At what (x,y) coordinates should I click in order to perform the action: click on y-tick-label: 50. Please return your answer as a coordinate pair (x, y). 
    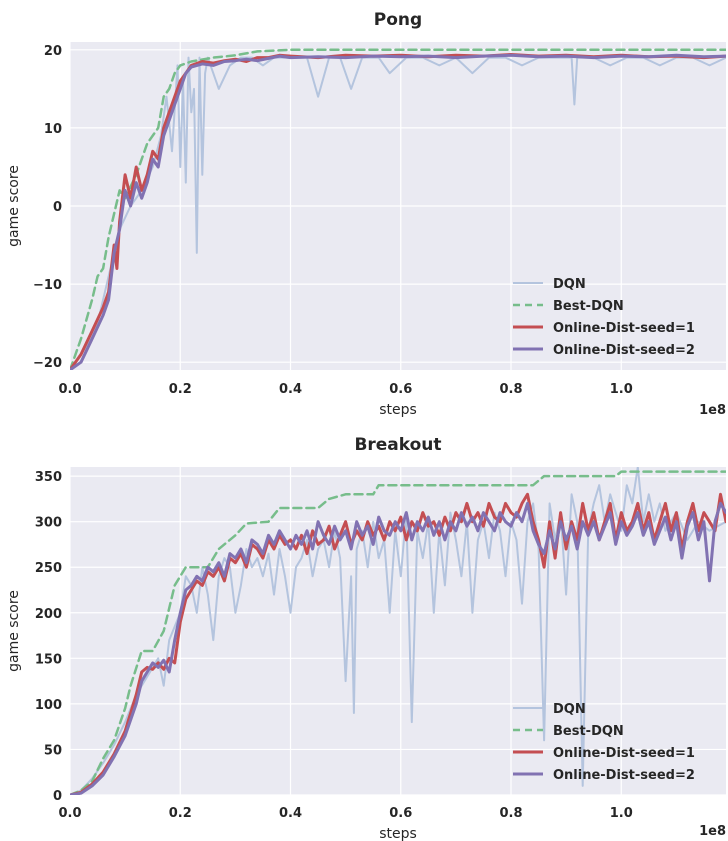
    Looking at the image, I should click on (53, 750).